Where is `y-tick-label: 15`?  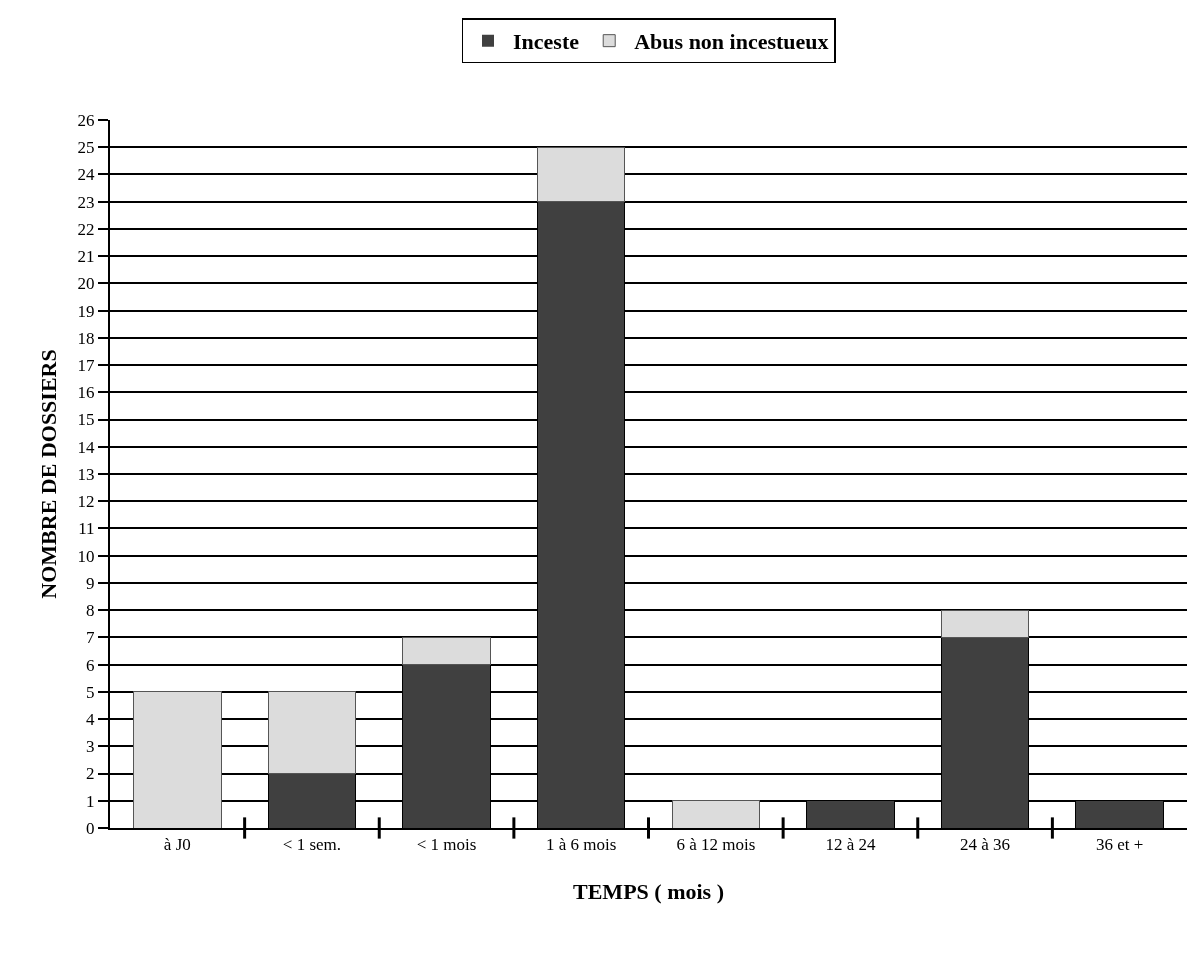
y-tick-label: 15 is located at coordinates (86, 420).